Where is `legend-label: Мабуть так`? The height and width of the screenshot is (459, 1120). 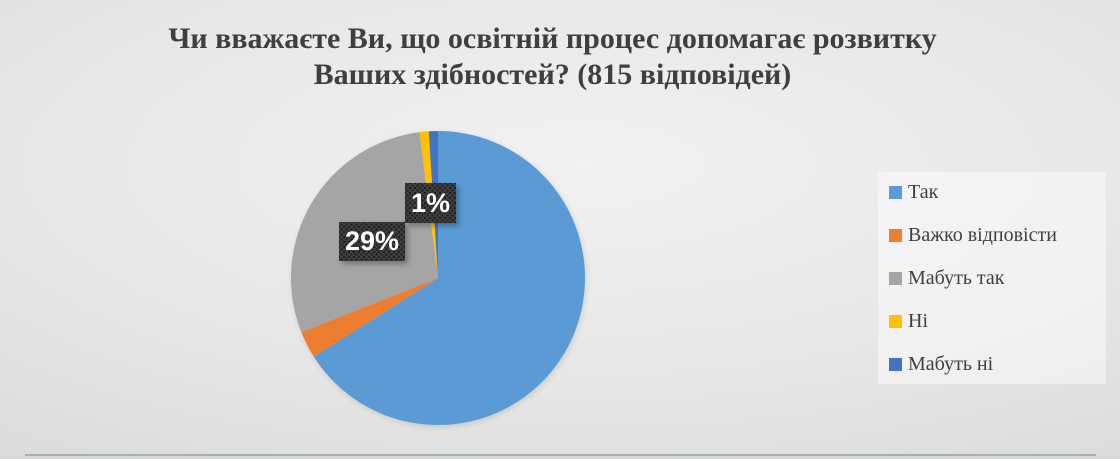
legend-label: Мабуть так is located at coordinates (956, 277).